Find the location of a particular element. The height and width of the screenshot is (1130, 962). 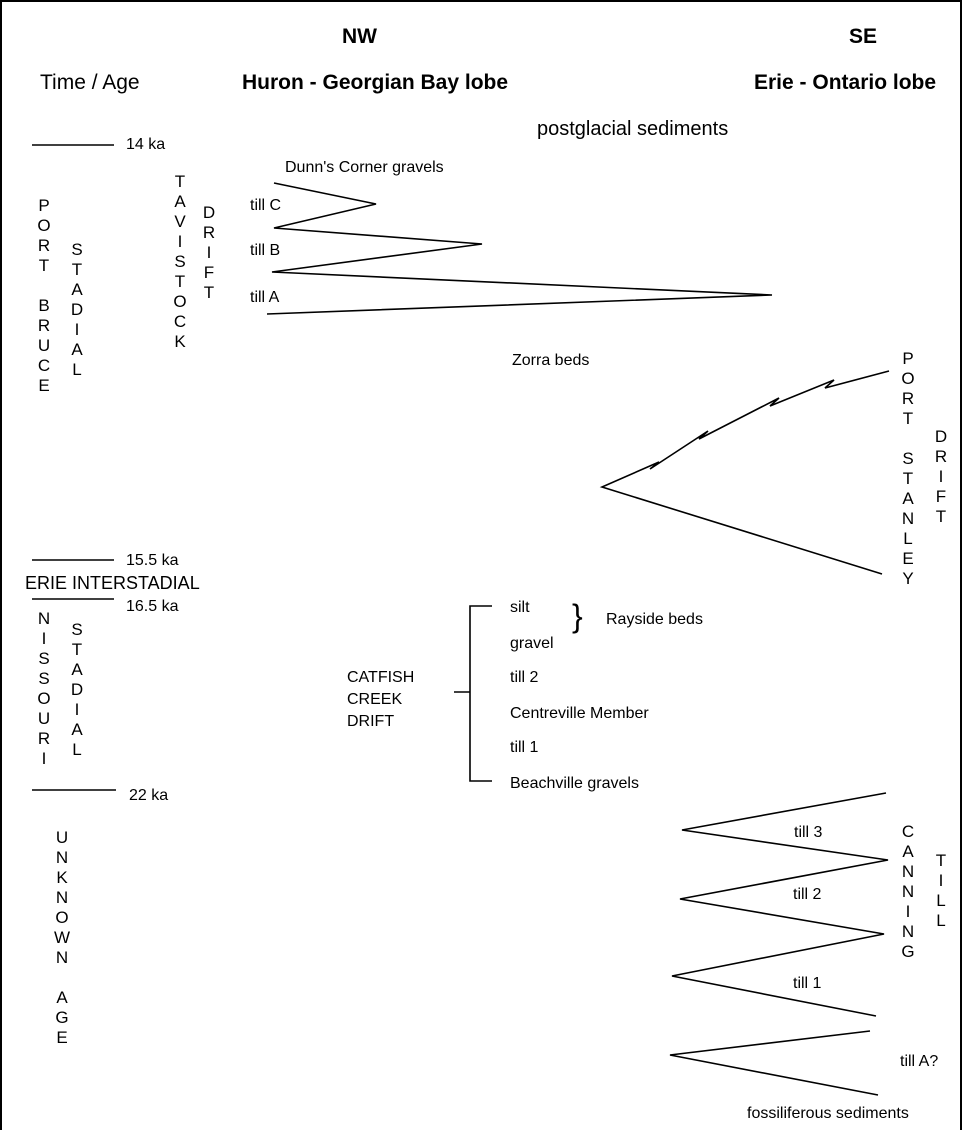

dunns-corner-gravels-label: Dunn's Corner gravels is located at coordinates (364, 167).